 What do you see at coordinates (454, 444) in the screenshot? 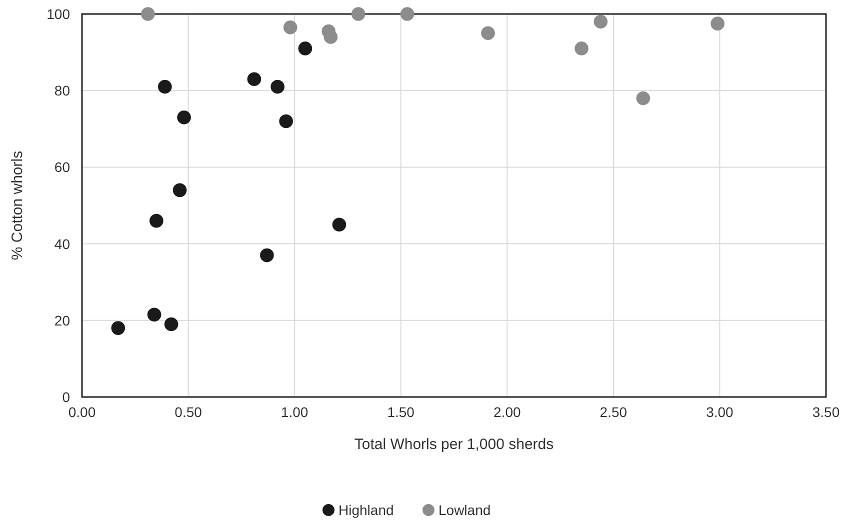
I see `x-axis-title: Total Whorls per 1,000 sherds` at bounding box center [454, 444].